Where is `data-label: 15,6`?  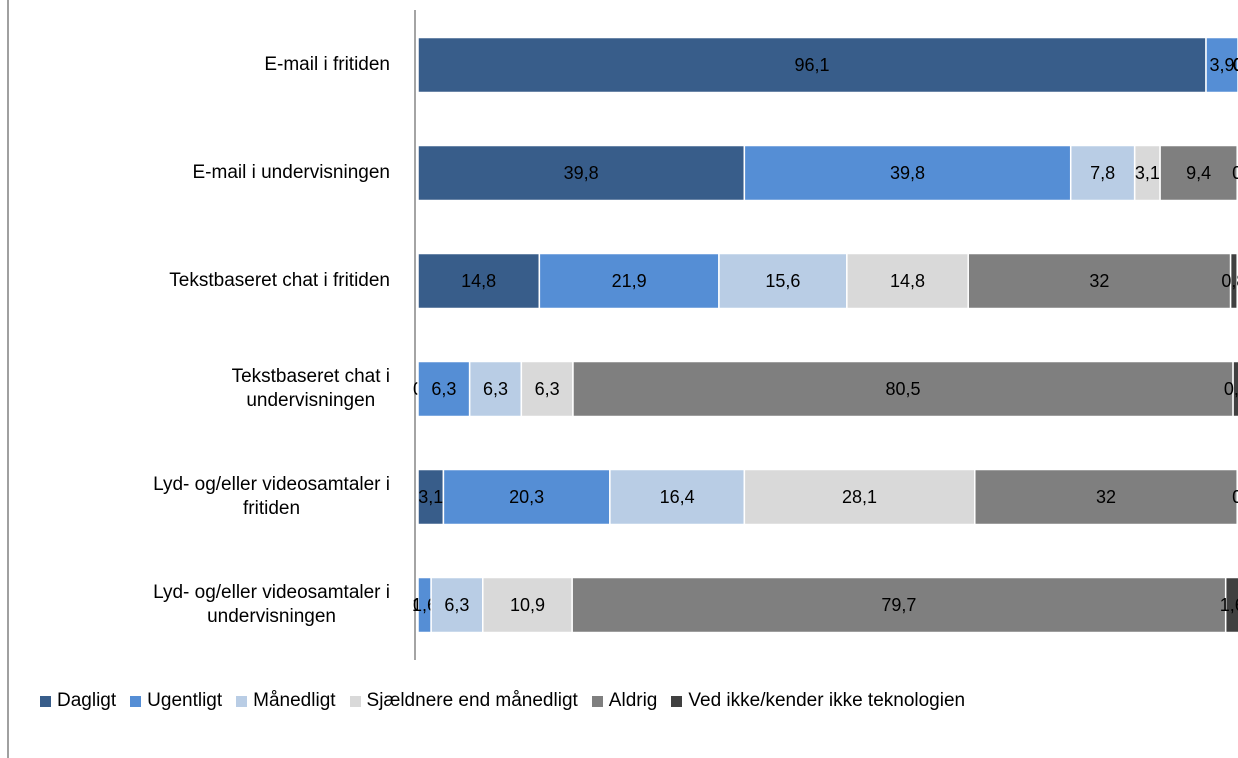 data-label: 15,6 is located at coordinates (782, 281).